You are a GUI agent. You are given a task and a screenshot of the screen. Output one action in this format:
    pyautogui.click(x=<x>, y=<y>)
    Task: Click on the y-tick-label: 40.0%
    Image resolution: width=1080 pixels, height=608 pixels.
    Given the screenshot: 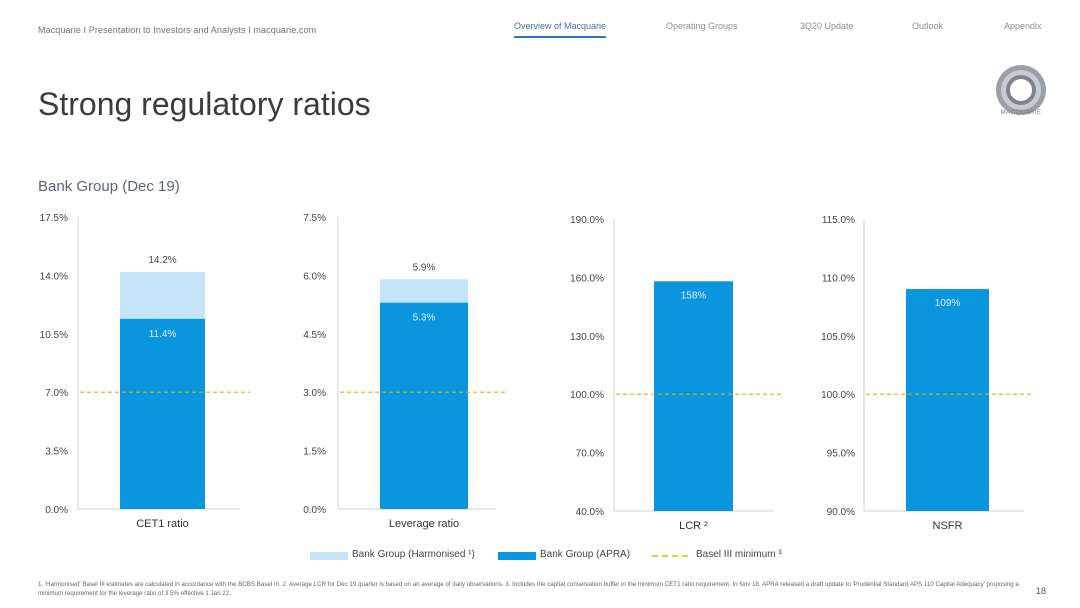 What is the action you would take?
    pyautogui.click(x=590, y=512)
    